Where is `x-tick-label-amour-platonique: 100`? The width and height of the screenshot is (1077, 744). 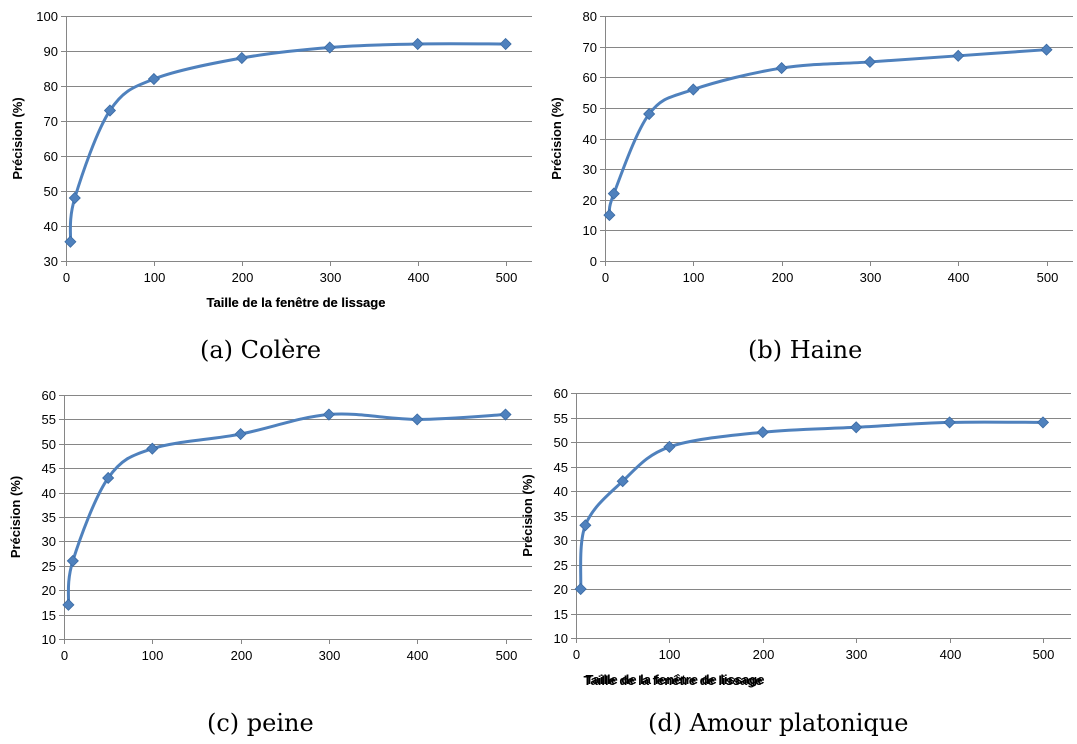 x-tick-label-amour-platonique: 100 is located at coordinates (670, 654).